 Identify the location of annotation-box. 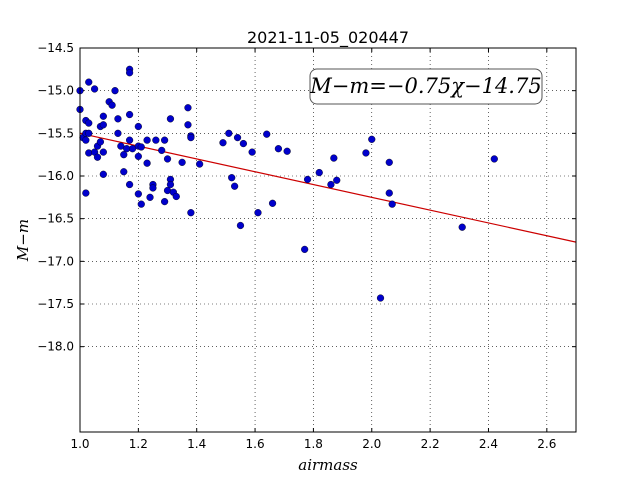
(426, 86).